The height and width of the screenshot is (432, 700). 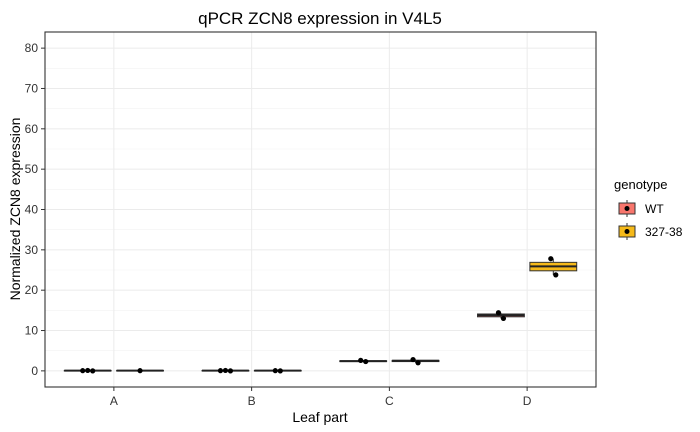 I want to click on y-tick-label: 50, so click(x=32, y=169).